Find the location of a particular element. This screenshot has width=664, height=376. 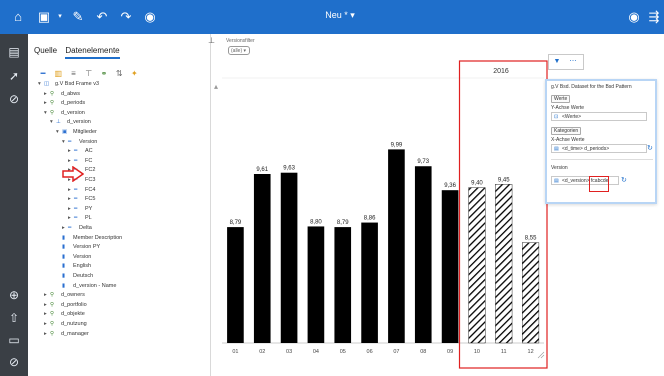

tree-item: ▸ ━ FC4 is located at coordinates (81, 190).